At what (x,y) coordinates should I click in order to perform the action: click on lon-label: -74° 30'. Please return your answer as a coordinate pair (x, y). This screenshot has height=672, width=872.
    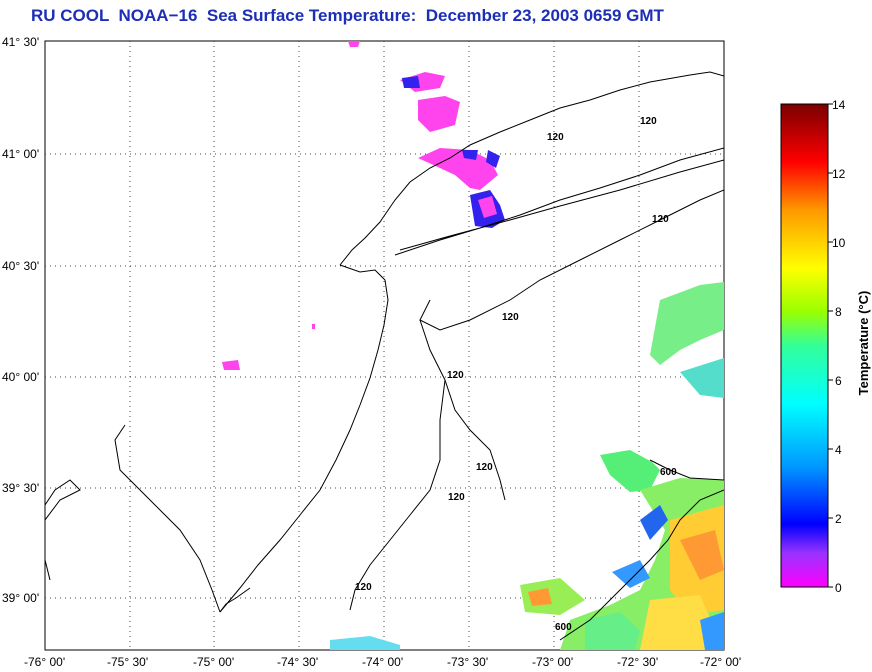
    Looking at the image, I should click on (297, 662).